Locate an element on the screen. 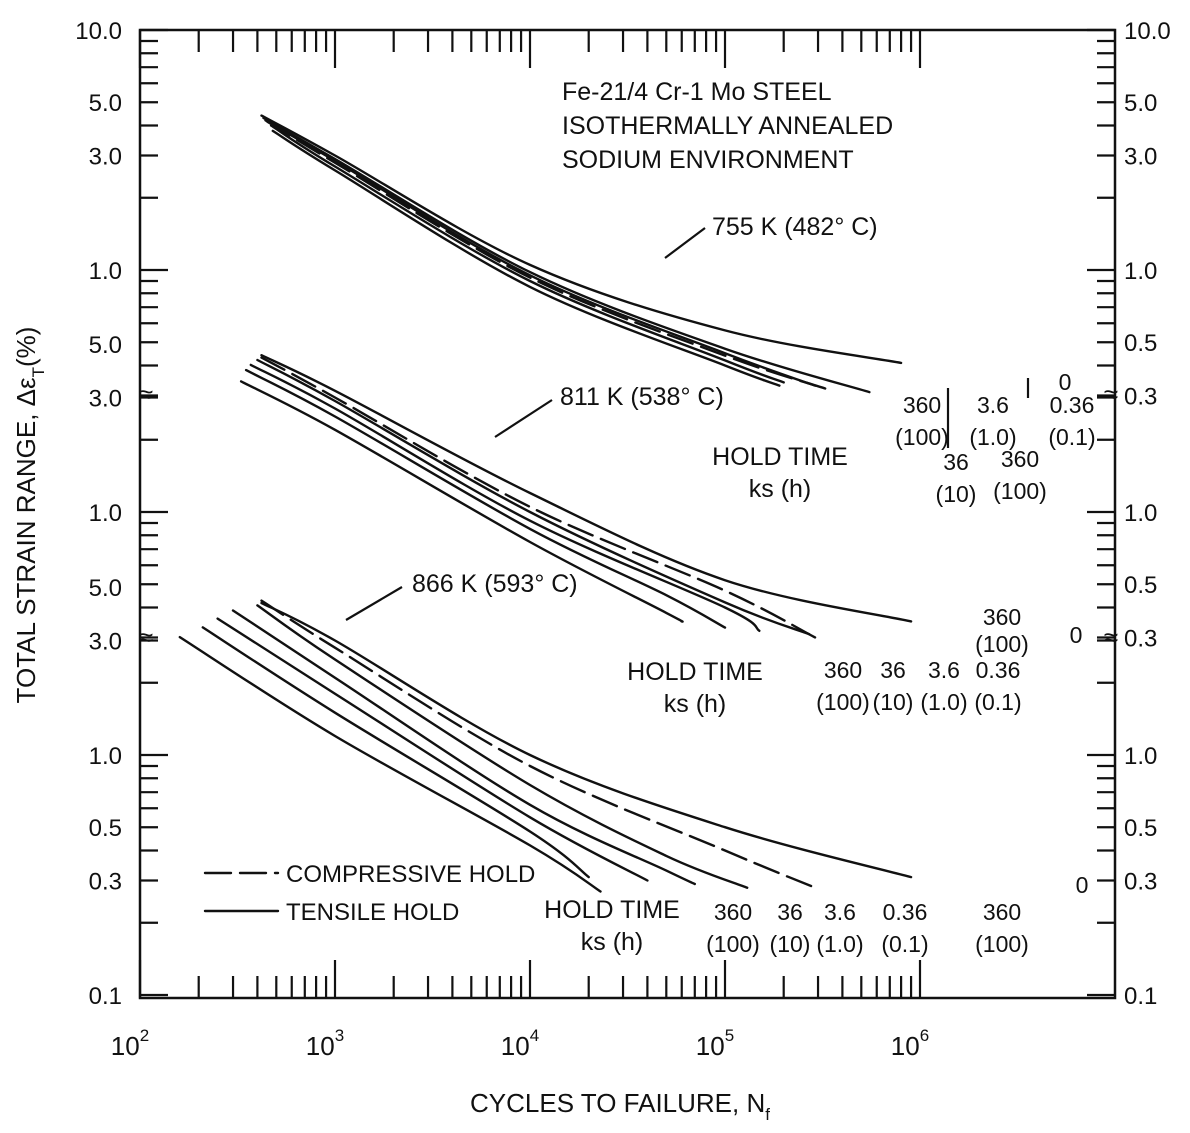 The width and height of the screenshot is (1190, 1133). y-tick-label-right: 3.0 is located at coordinates (1140, 156).